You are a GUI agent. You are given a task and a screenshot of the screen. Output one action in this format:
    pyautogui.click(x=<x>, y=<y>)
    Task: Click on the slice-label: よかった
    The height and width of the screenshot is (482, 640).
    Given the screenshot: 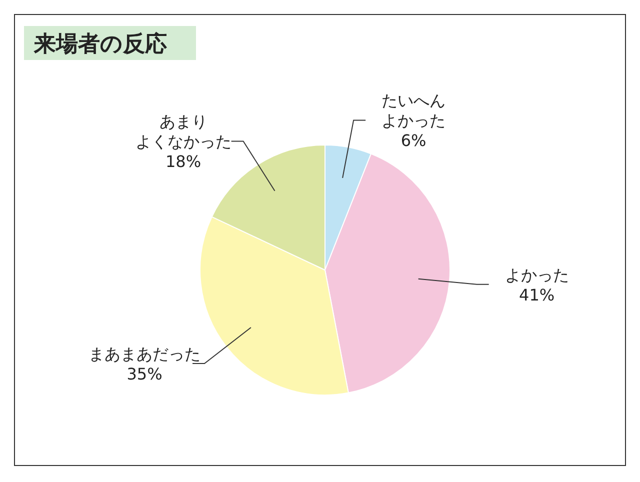 What is the action you would take?
    pyautogui.click(x=536, y=274)
    